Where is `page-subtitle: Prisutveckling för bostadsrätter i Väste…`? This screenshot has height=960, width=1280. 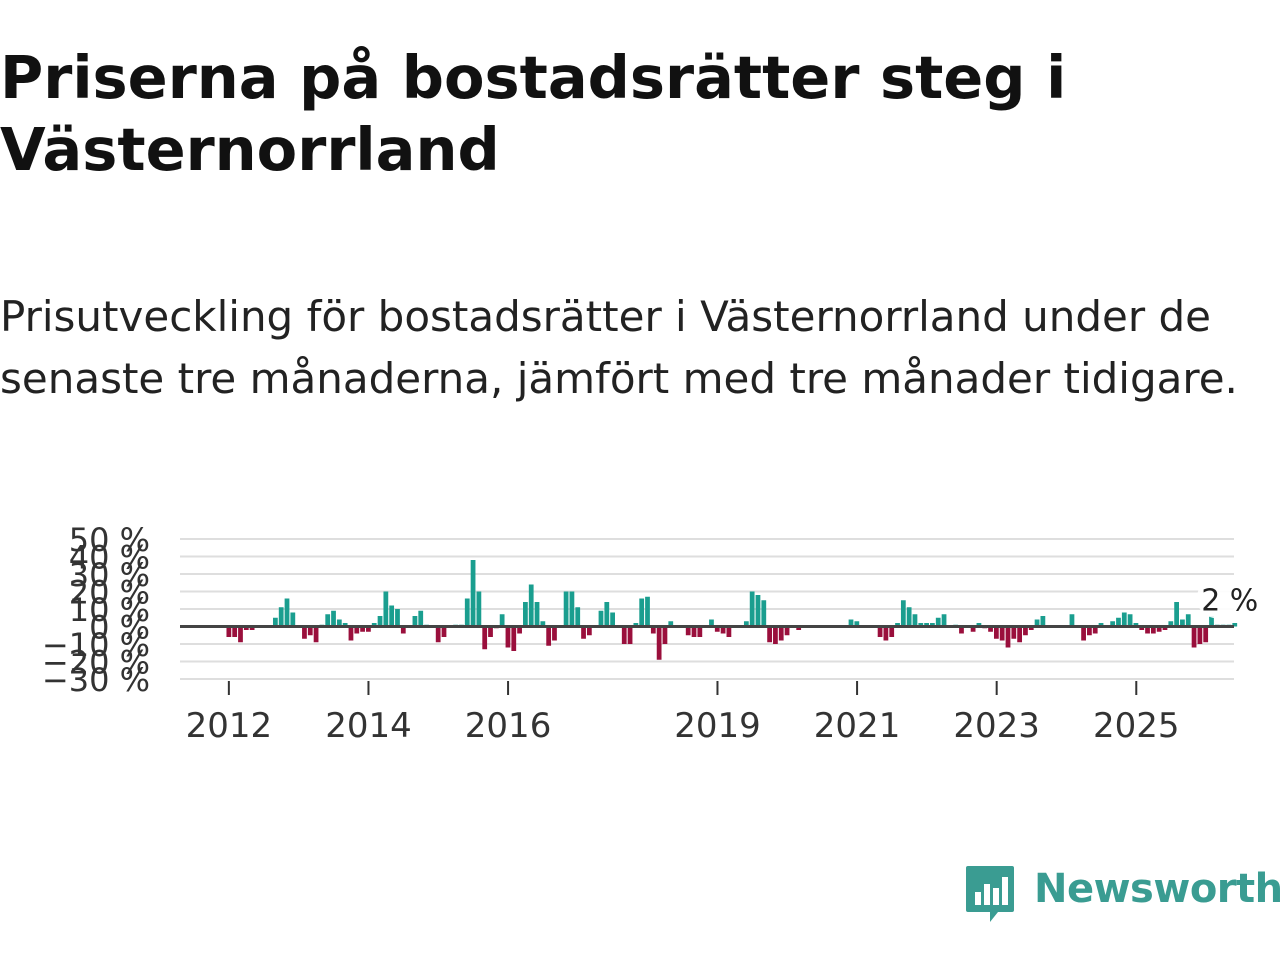
page-subtitle: Prisutveckling för bostadsrätter i Väste… is located at coordinates (619, 347).